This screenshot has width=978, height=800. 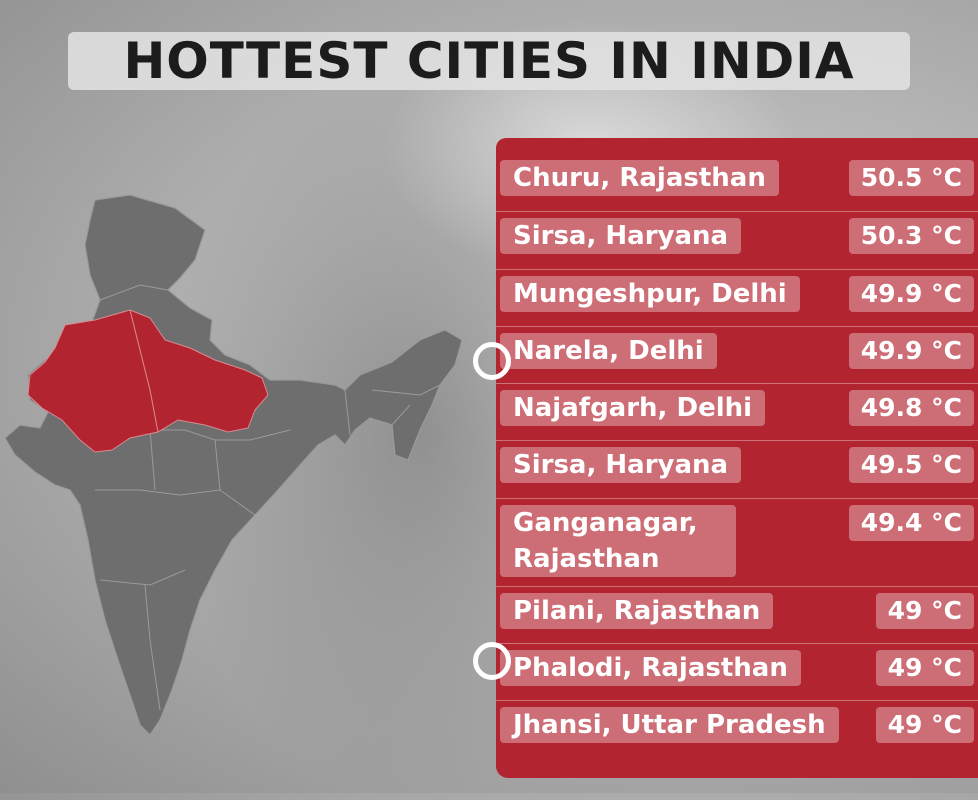 I want to click on list-item: Narela, Delhi 49.9 °C, so click(x=737, y=347).